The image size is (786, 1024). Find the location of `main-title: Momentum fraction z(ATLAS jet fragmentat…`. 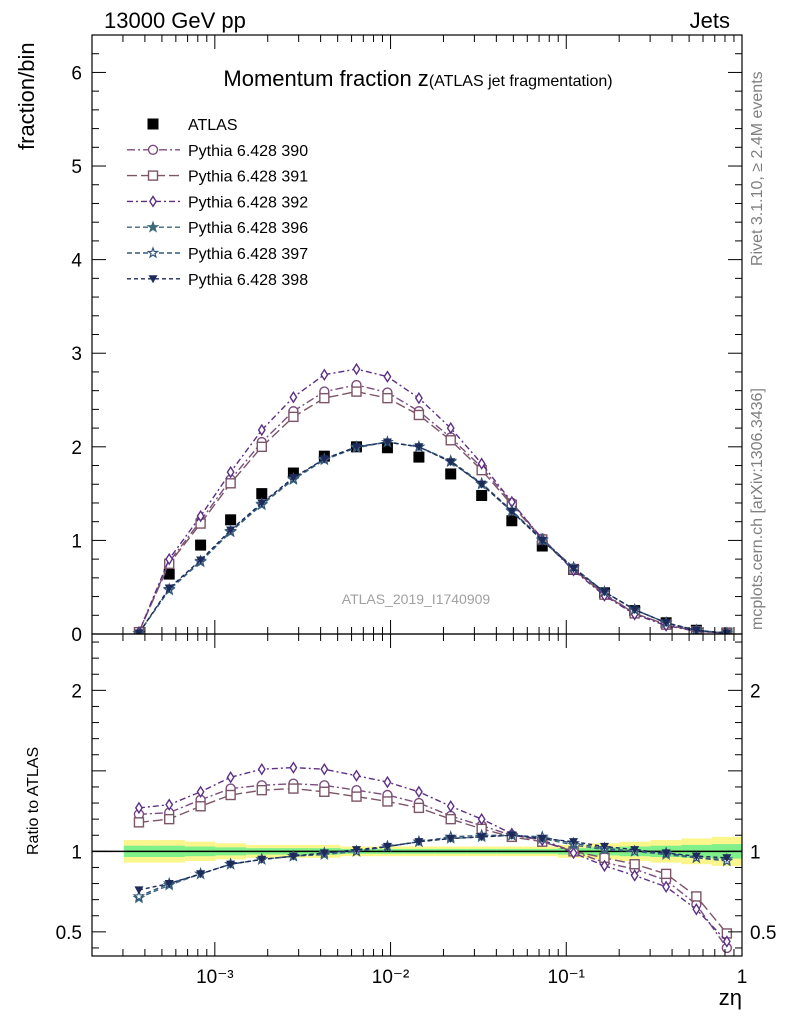

main-title: Momentum fraction z(ATLAS jet fragmentat… is located at coordinates (417, 78).